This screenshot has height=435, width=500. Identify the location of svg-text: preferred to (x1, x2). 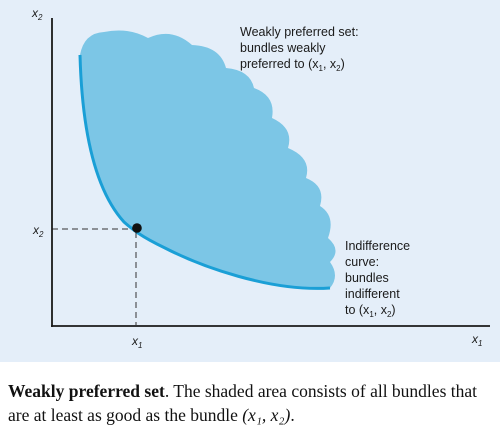
(292, 65).